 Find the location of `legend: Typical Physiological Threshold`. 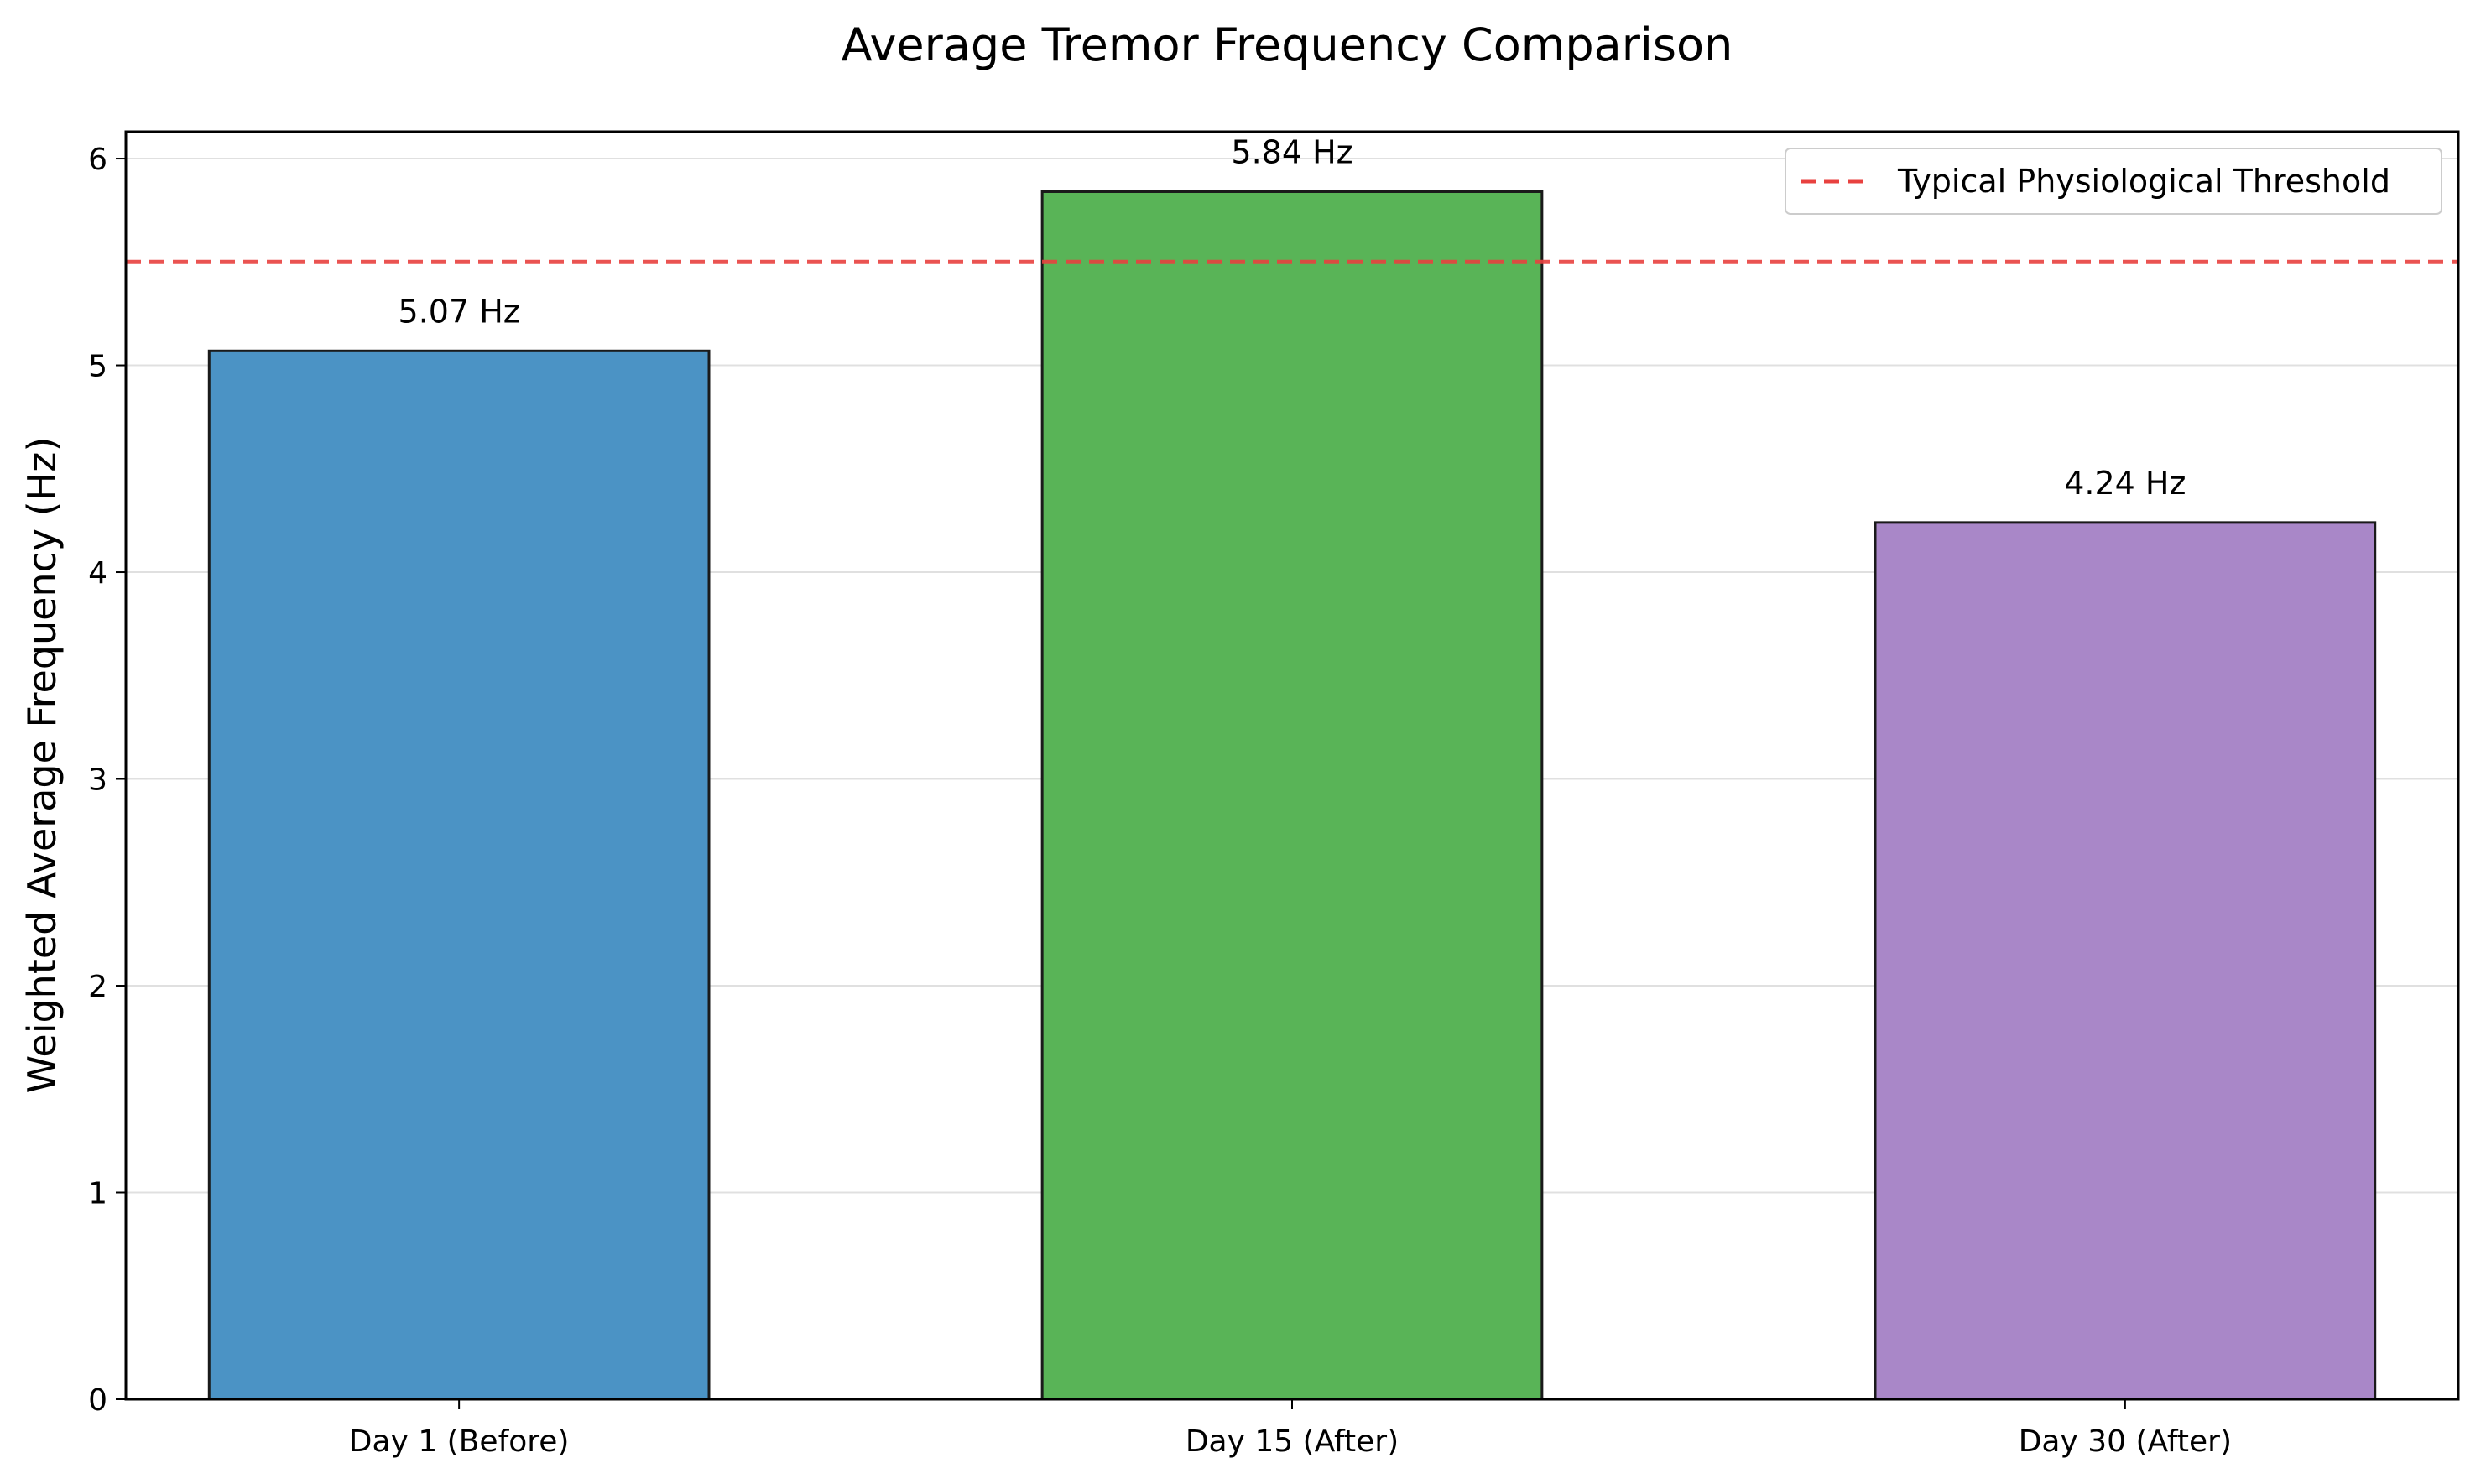

legend: Typical Physiological Threshold is located at coordinates (2113, 181).